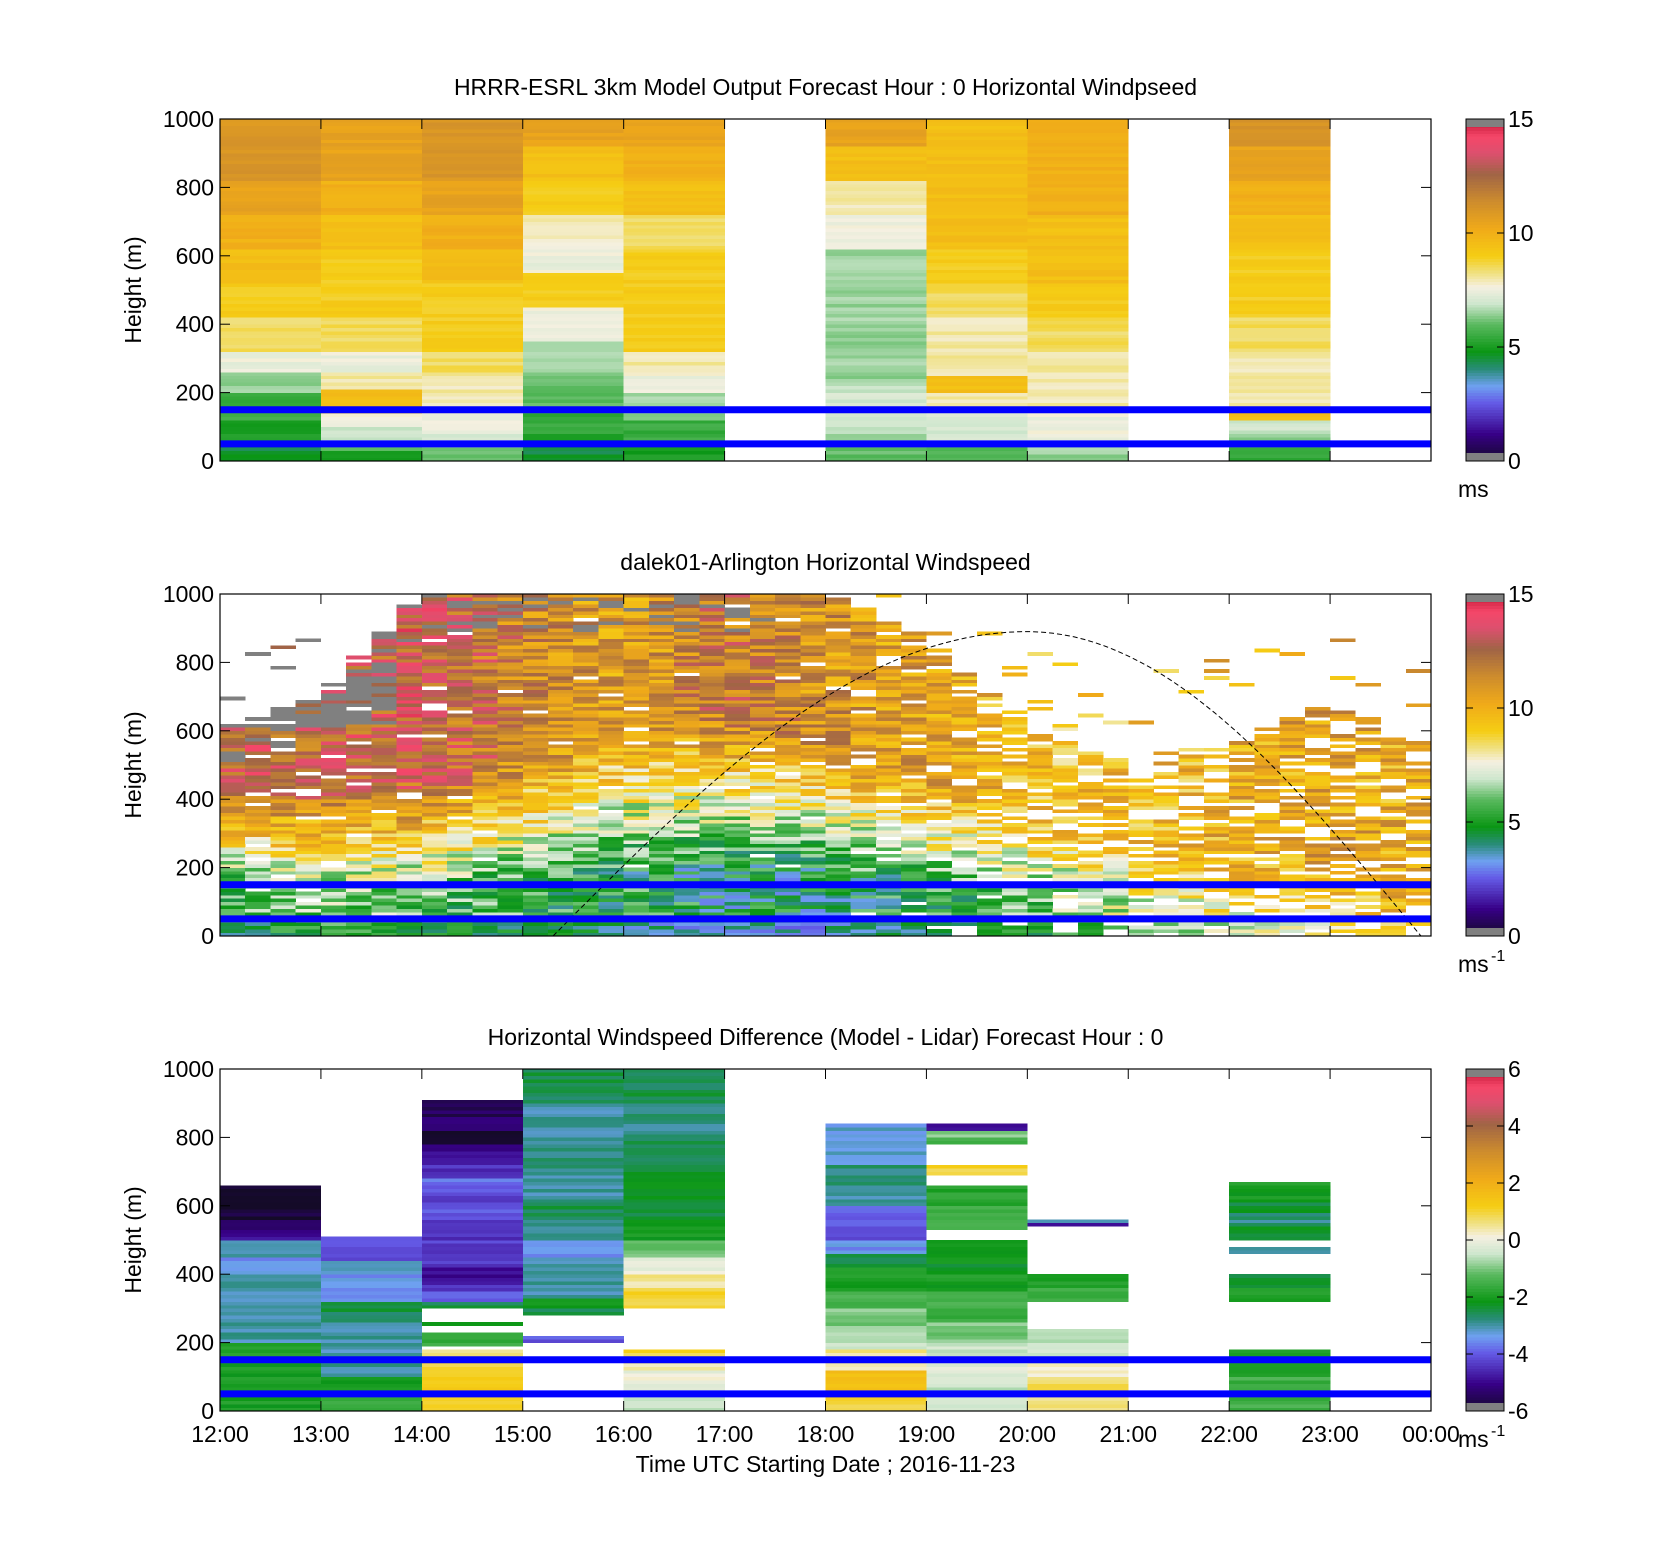 This screenshot has width=1680, height=1566. What do you see at coordinates (1473, 964) in the screenshot?
I see `colorbar-unit: ms` at bounding box center [1473, 964].